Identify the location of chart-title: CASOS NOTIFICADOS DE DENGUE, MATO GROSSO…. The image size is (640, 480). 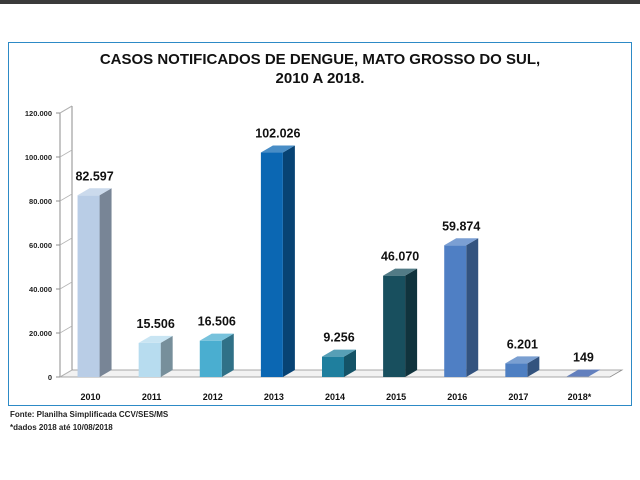
(320, 69).